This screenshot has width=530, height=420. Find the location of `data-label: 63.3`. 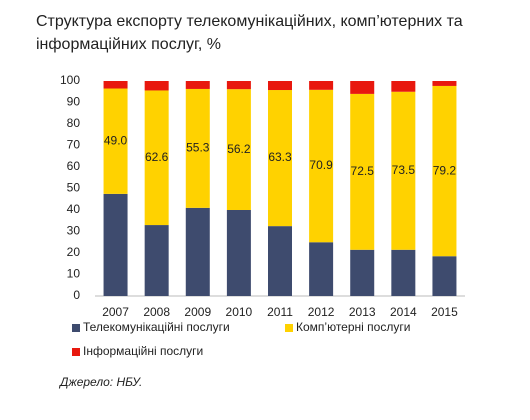

data-label: 63.3 is located at coordinates (280, 157).